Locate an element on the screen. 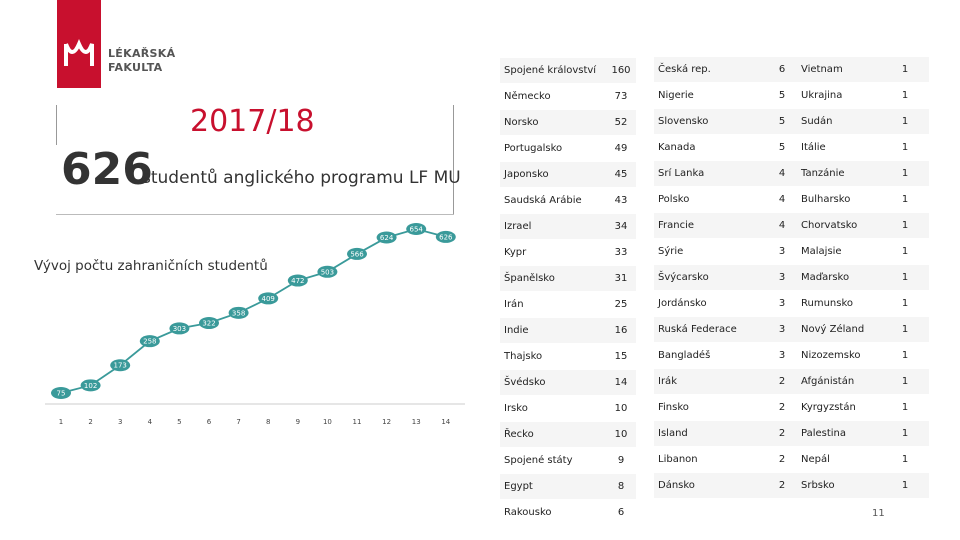  x-tick-label: 14 is located at coordinates (445, 422).